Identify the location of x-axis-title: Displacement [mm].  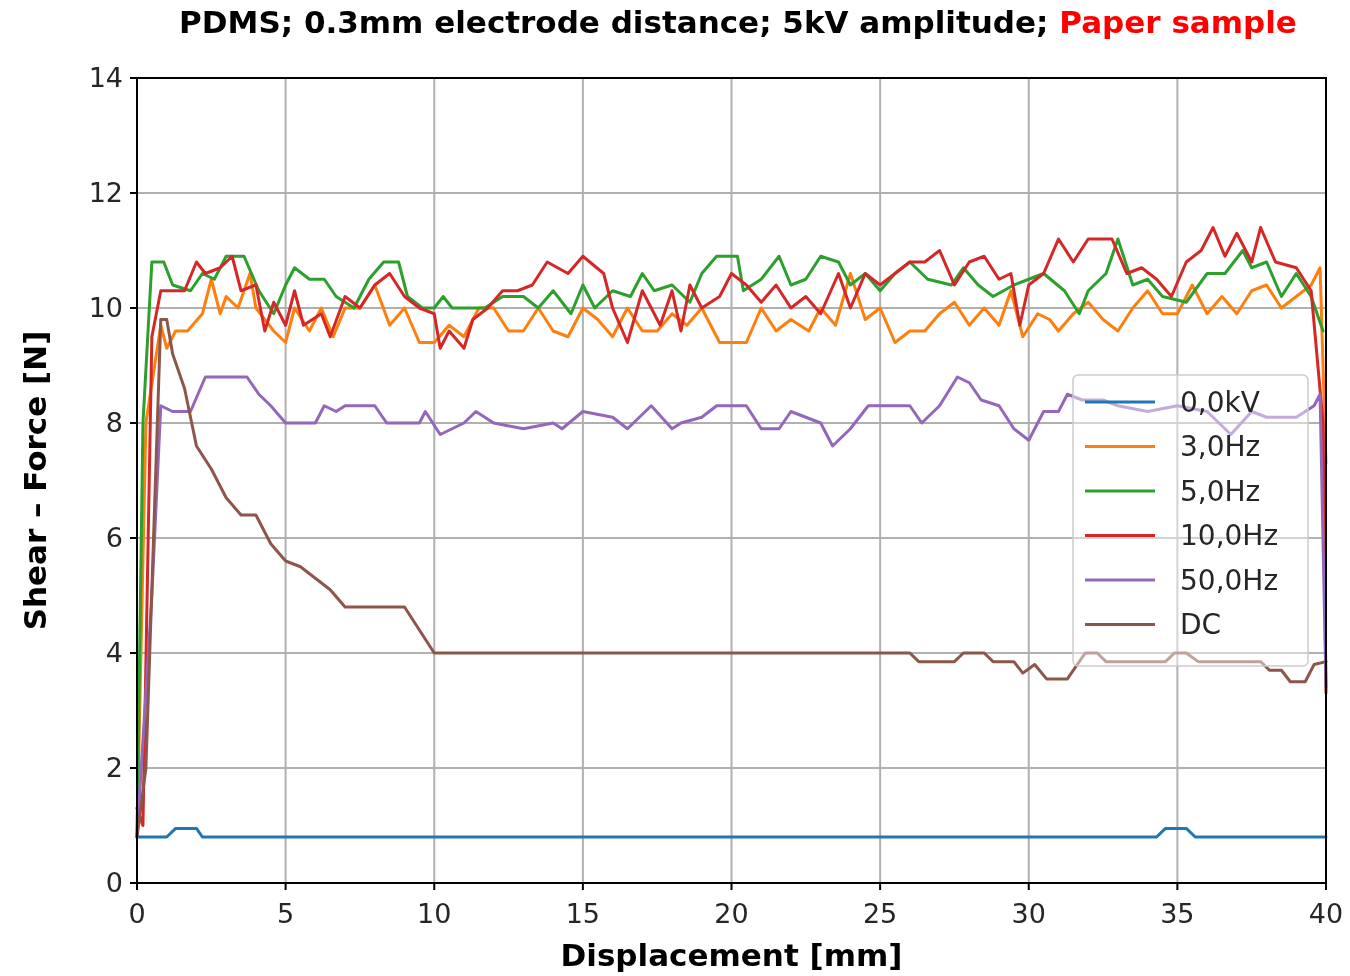
(731, 955).